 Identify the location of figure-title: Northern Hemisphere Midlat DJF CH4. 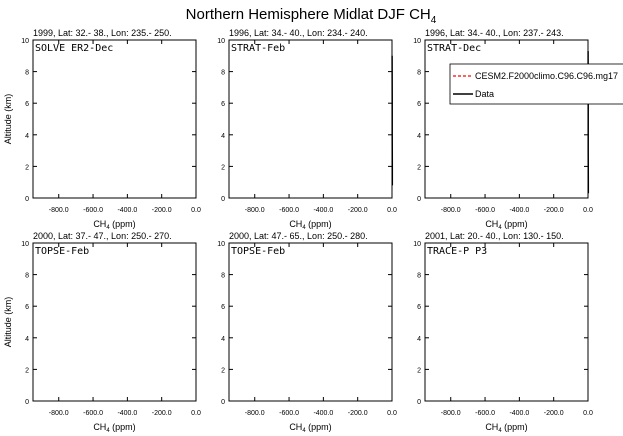
(311, 16).